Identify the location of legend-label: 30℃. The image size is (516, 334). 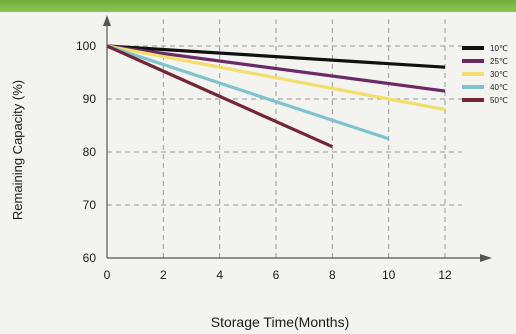
(499, 74).